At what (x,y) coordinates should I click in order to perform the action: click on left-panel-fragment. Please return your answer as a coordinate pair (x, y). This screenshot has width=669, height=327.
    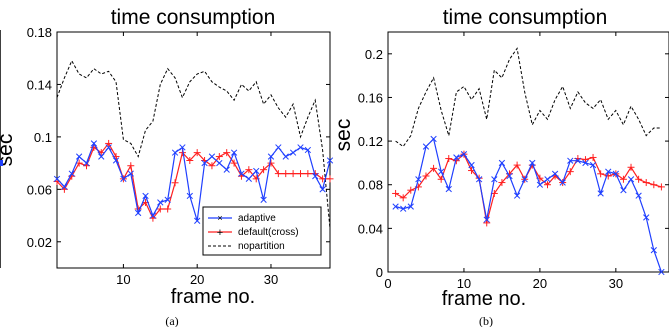
    Looking at the image, I should click on (1, 149).